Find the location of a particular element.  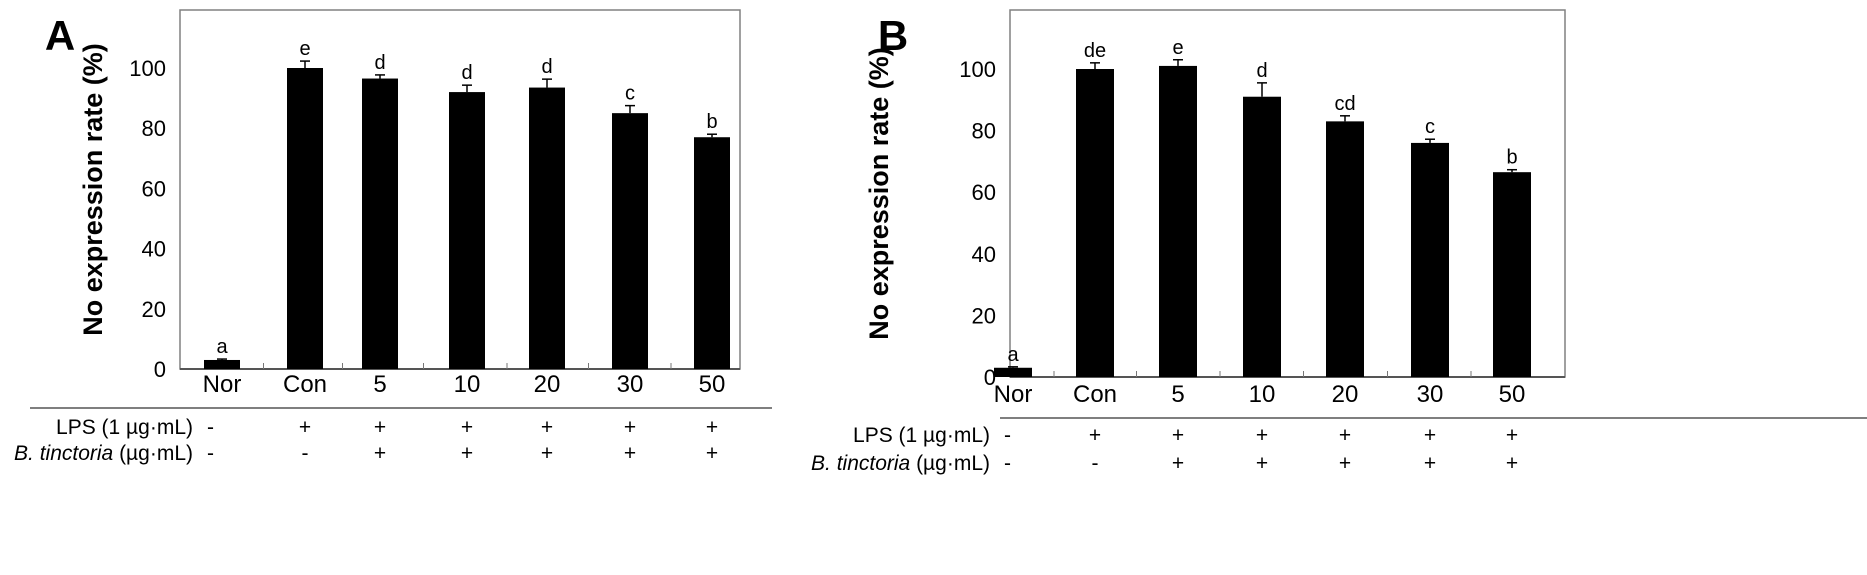

panel-label: B is located at coordinates (893, 35).